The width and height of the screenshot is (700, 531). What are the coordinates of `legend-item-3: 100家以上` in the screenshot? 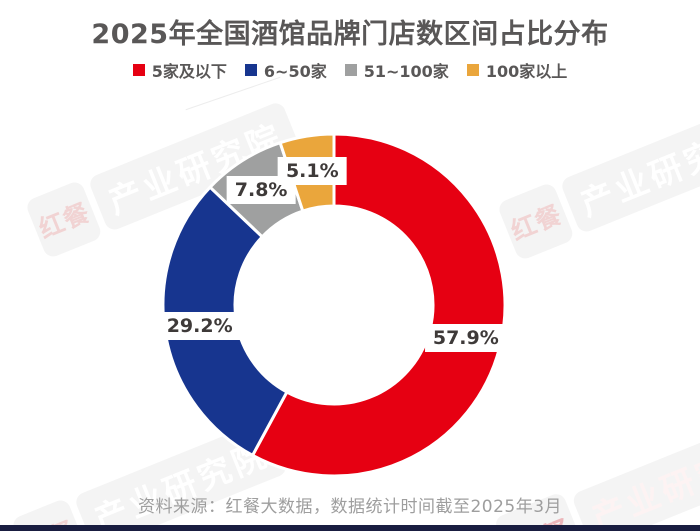 It's located at (517, 70).